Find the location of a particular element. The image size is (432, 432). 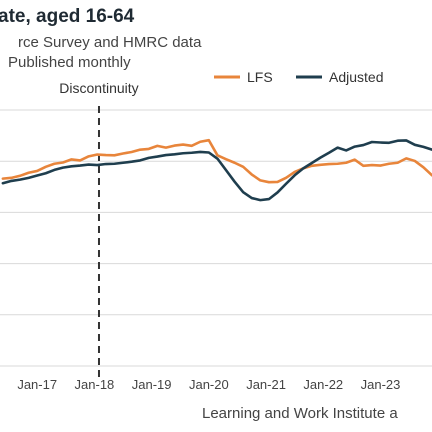

x-tick-label: Jan-22 is located at coordinates (323, 384).